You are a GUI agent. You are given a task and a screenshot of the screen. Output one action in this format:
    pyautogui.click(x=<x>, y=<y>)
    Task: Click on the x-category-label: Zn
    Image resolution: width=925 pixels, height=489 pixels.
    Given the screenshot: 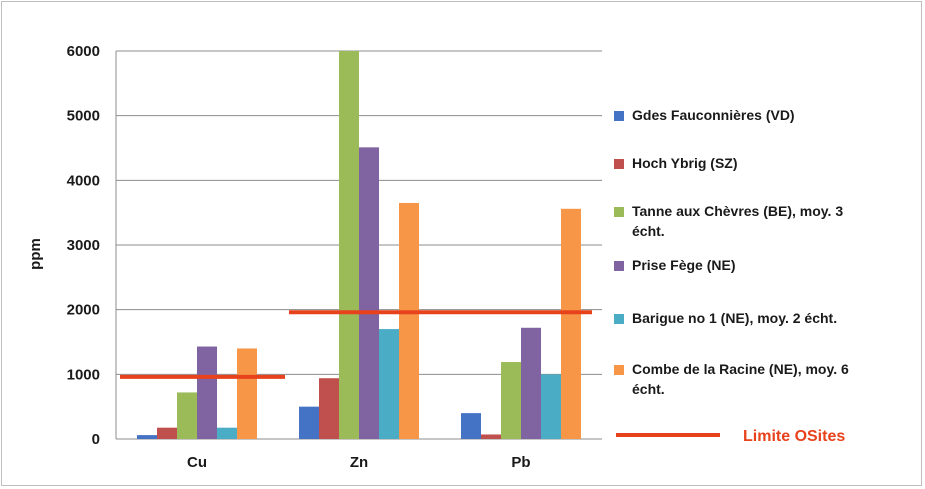 What is the action you would take?
    pyautogui.click(x=359, y=462)
    